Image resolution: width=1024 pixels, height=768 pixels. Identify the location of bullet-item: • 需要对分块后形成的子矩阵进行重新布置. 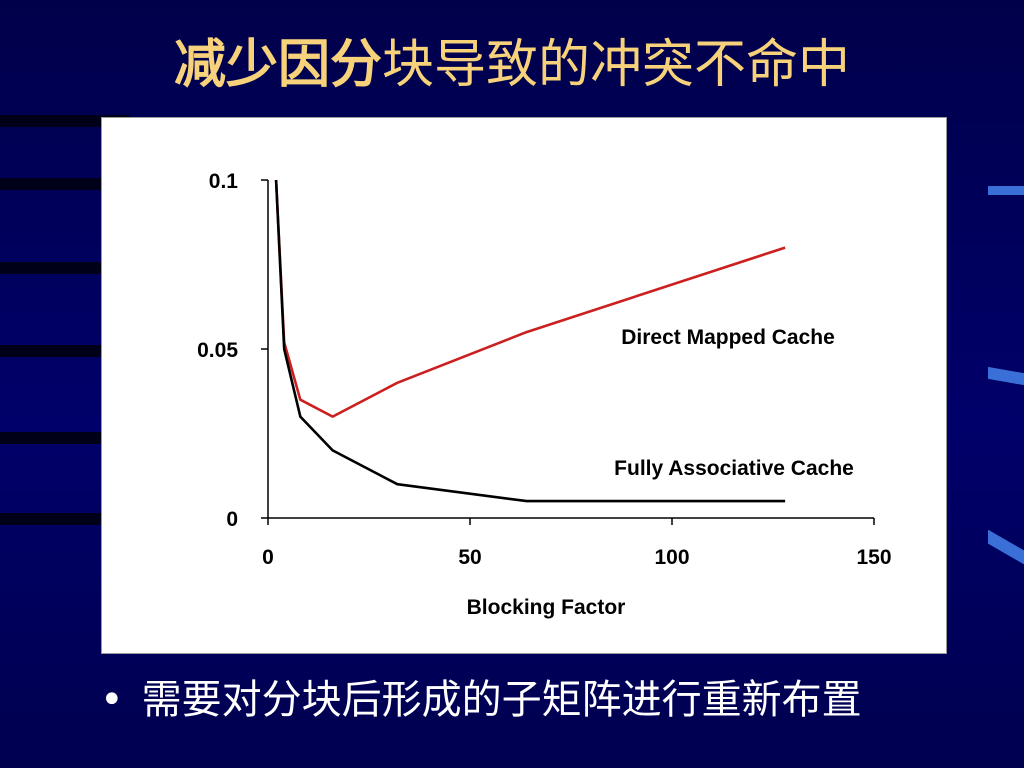
(481, 700).